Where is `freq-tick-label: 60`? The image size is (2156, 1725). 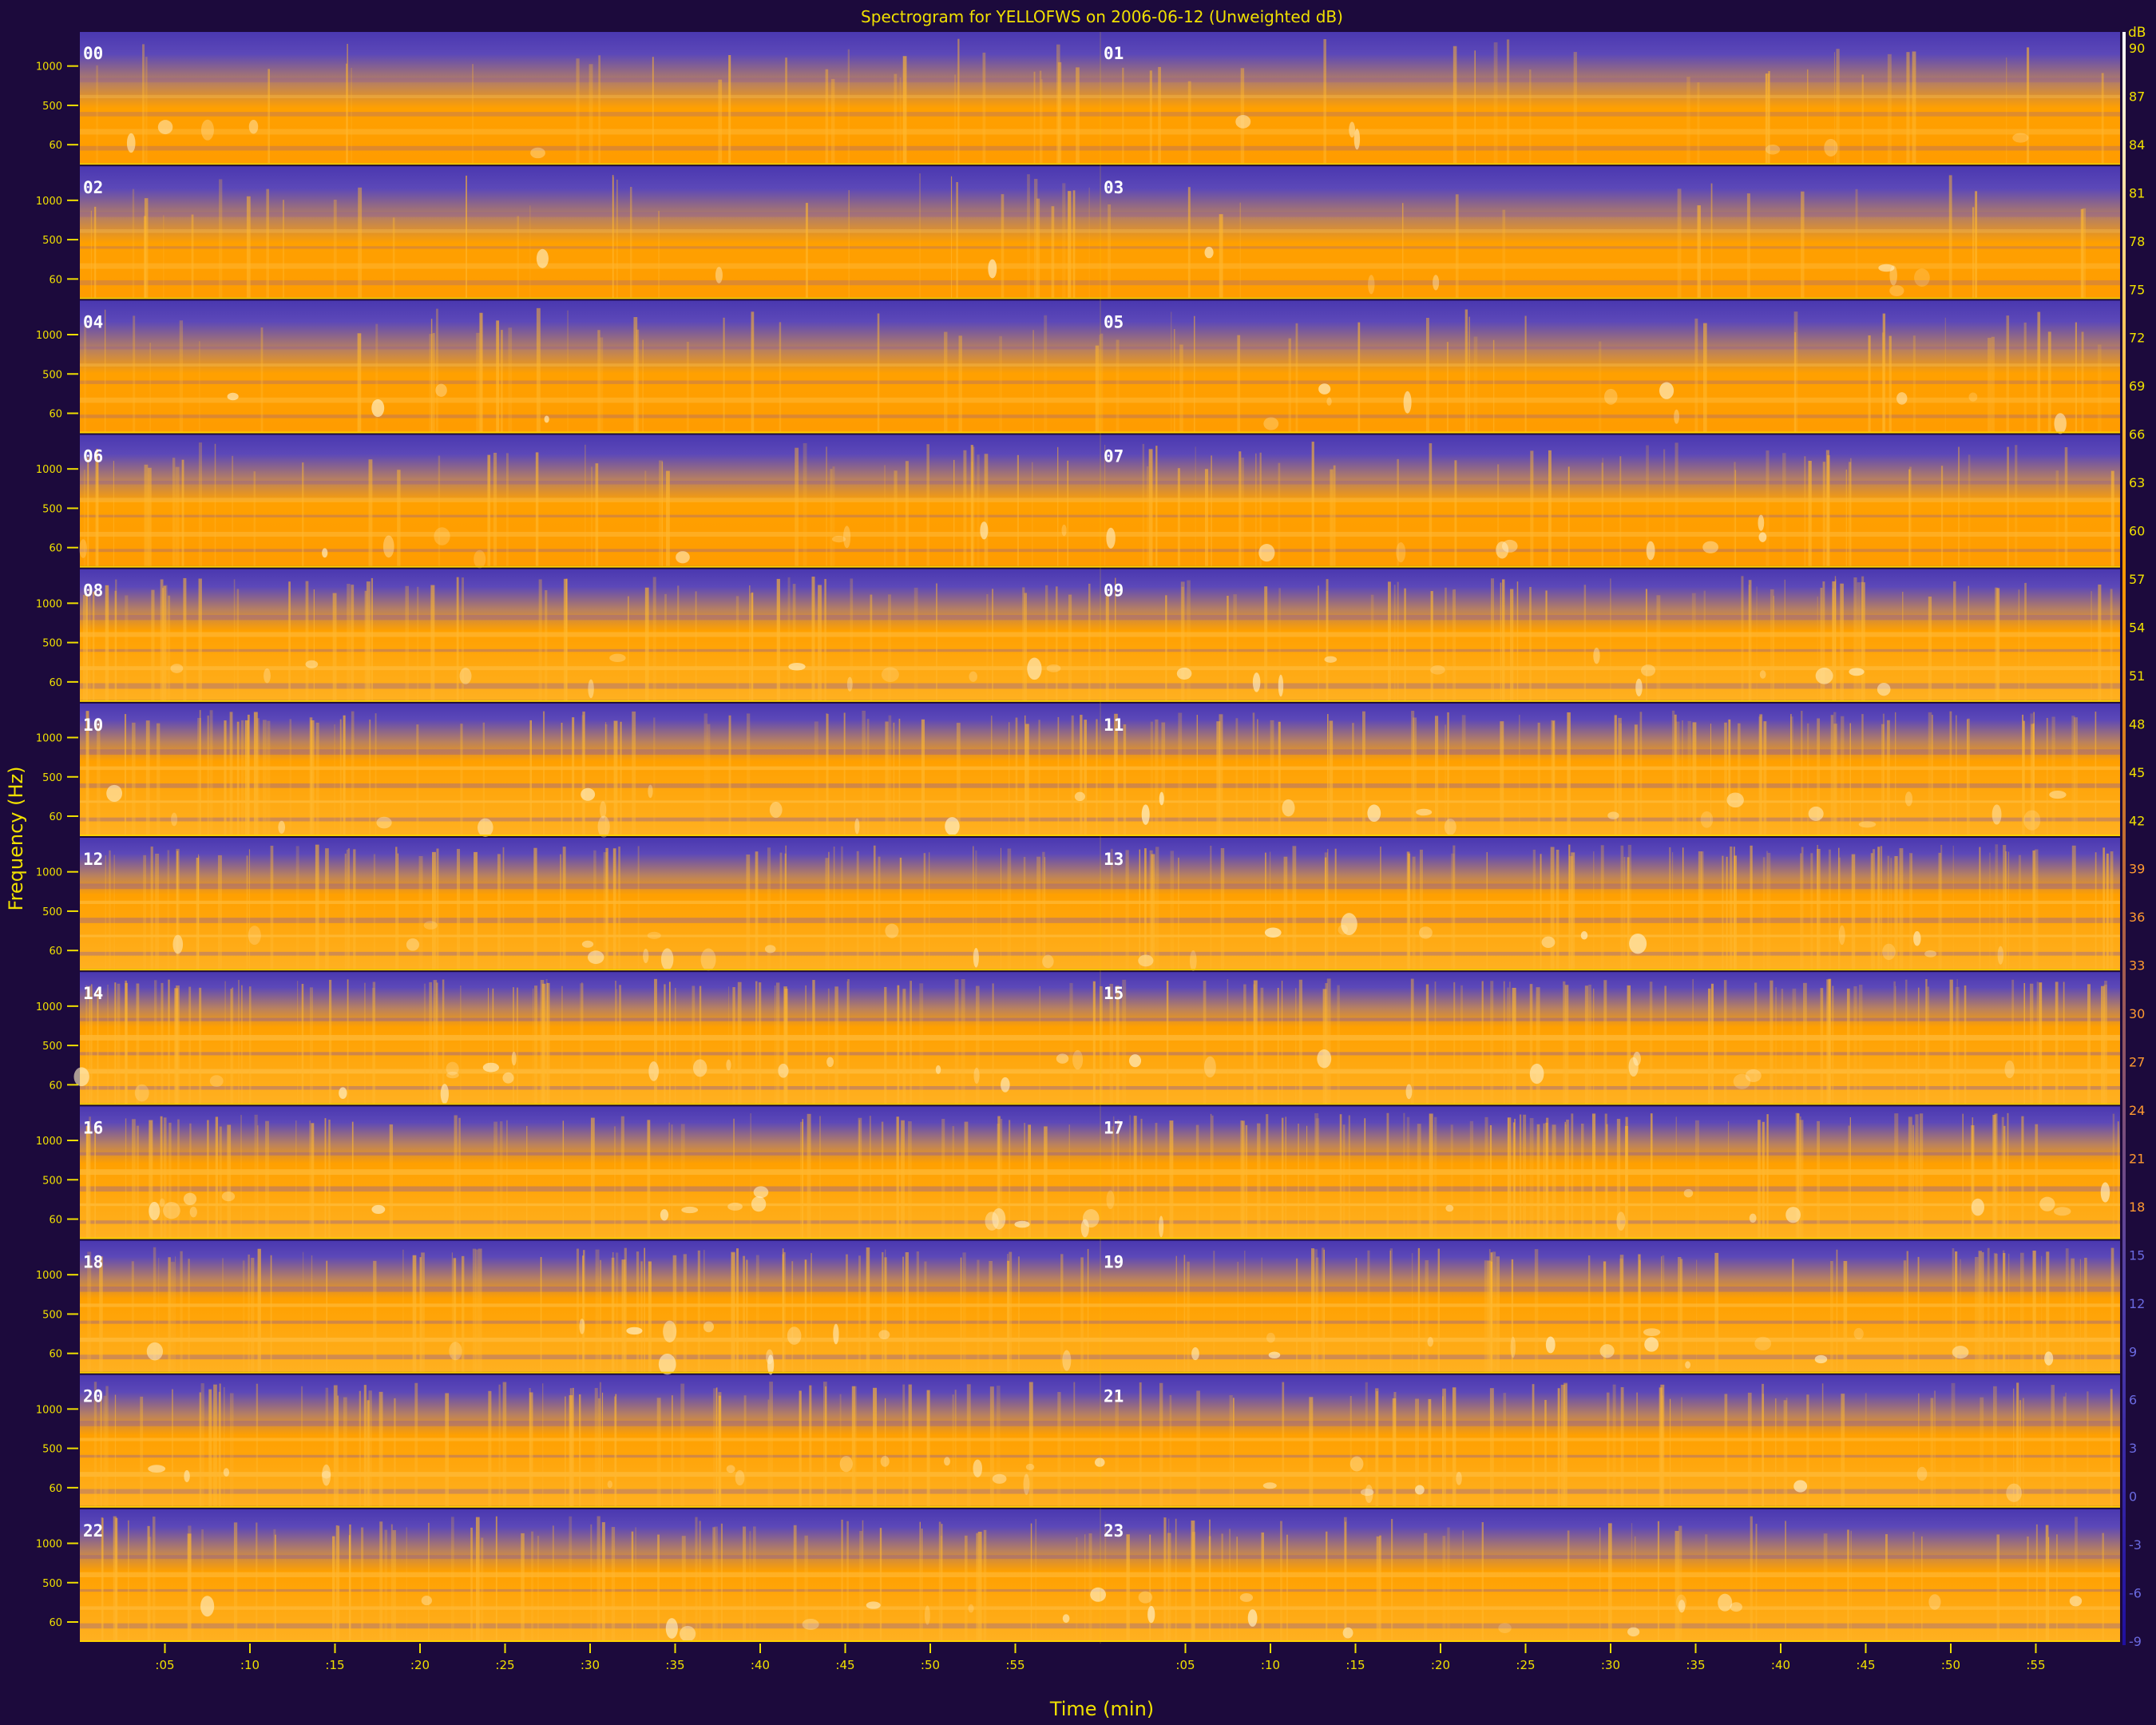 freq-tick-label: 60 is located at coordinates (55, 683).